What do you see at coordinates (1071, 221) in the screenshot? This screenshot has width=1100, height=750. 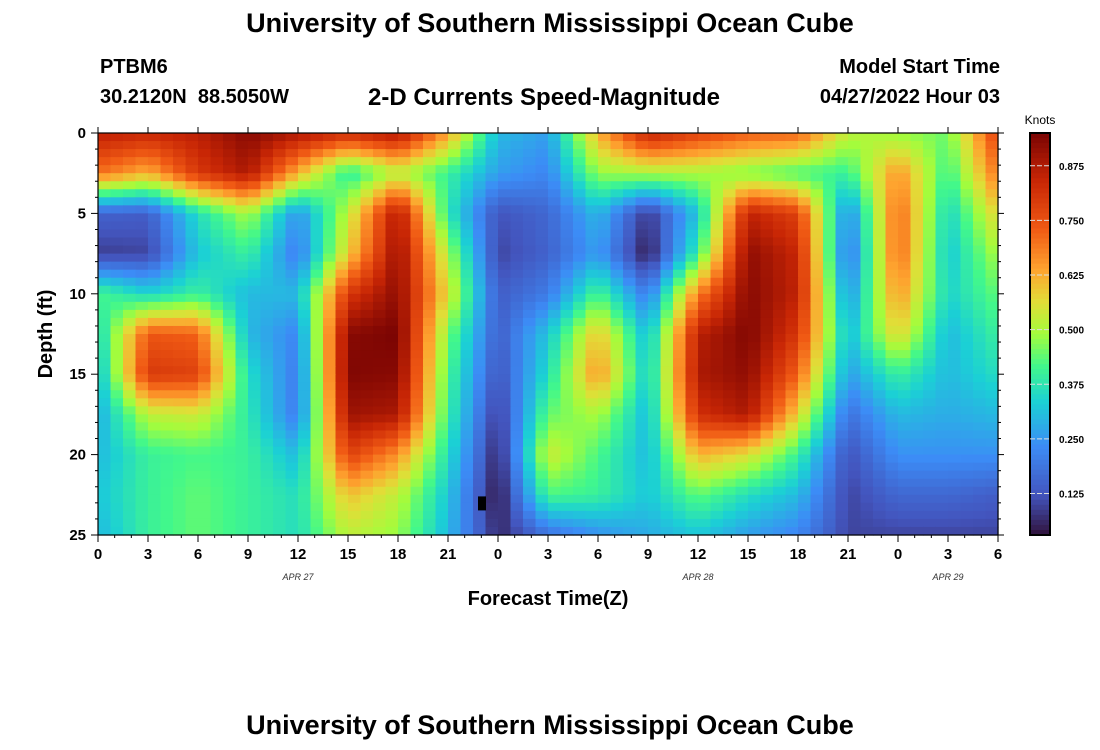 I see `colorbar-tick-label: 0.750` at bounding box center [1071, 221].